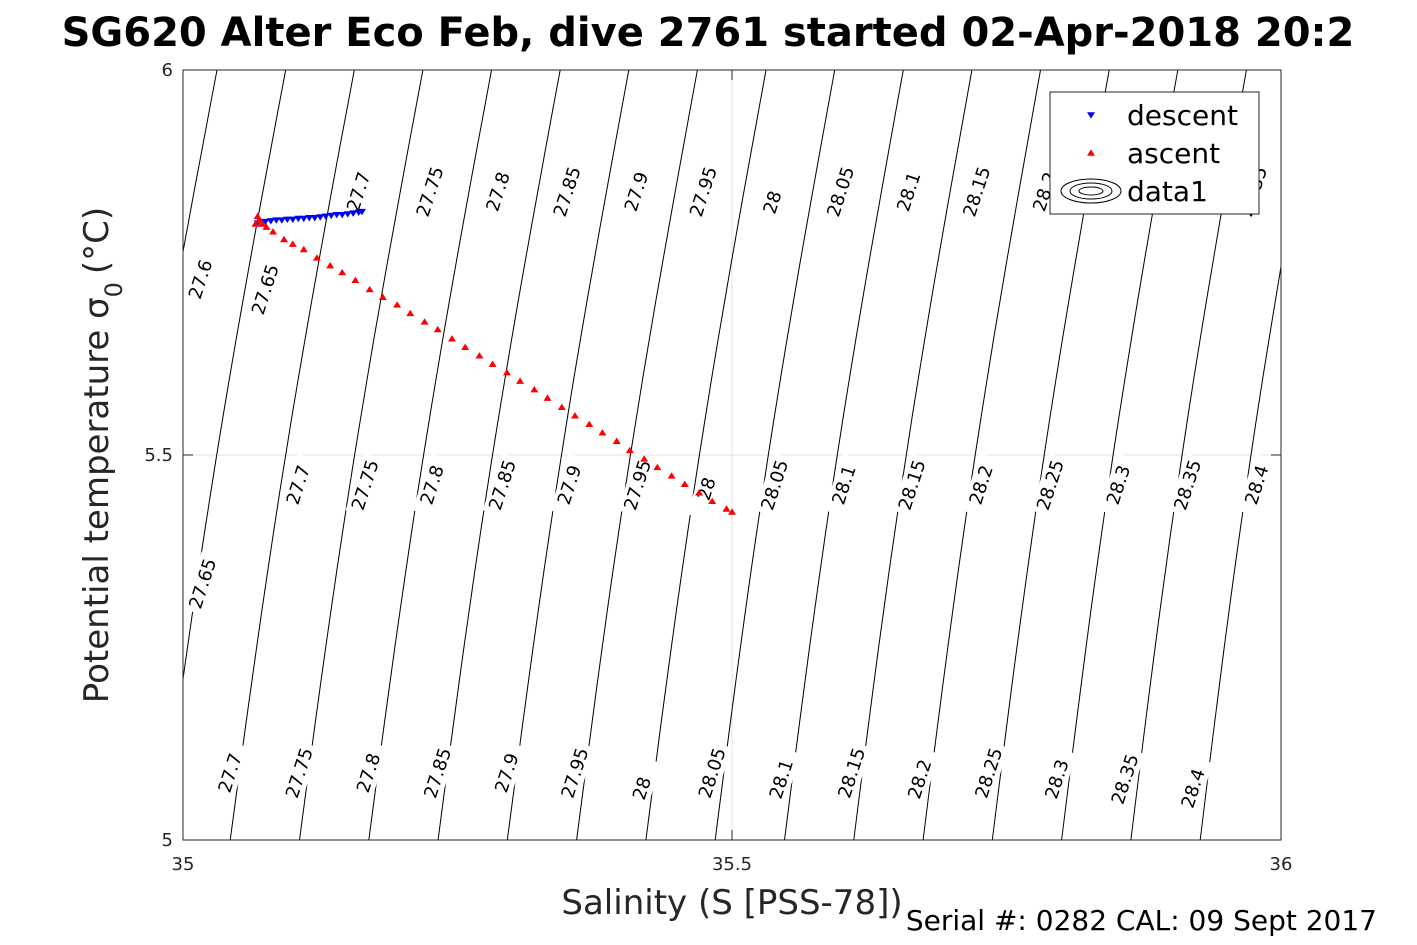 Image resolution: width=1417 pixels, height=945 pixels. What do you see at coordinates (158, 455) in the screenshot?
I see `y-tick-label: 5.5` at bounding box center [158, 455].